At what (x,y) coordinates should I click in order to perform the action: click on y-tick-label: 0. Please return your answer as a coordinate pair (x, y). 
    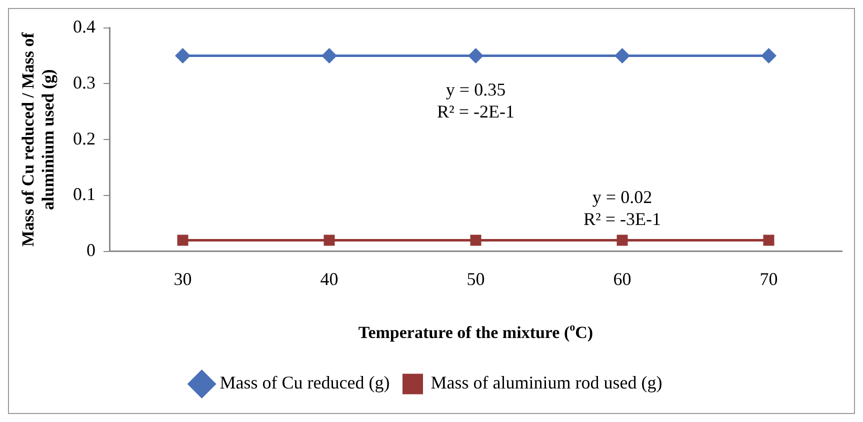
    Looking at the image, I should click on (91, 250).